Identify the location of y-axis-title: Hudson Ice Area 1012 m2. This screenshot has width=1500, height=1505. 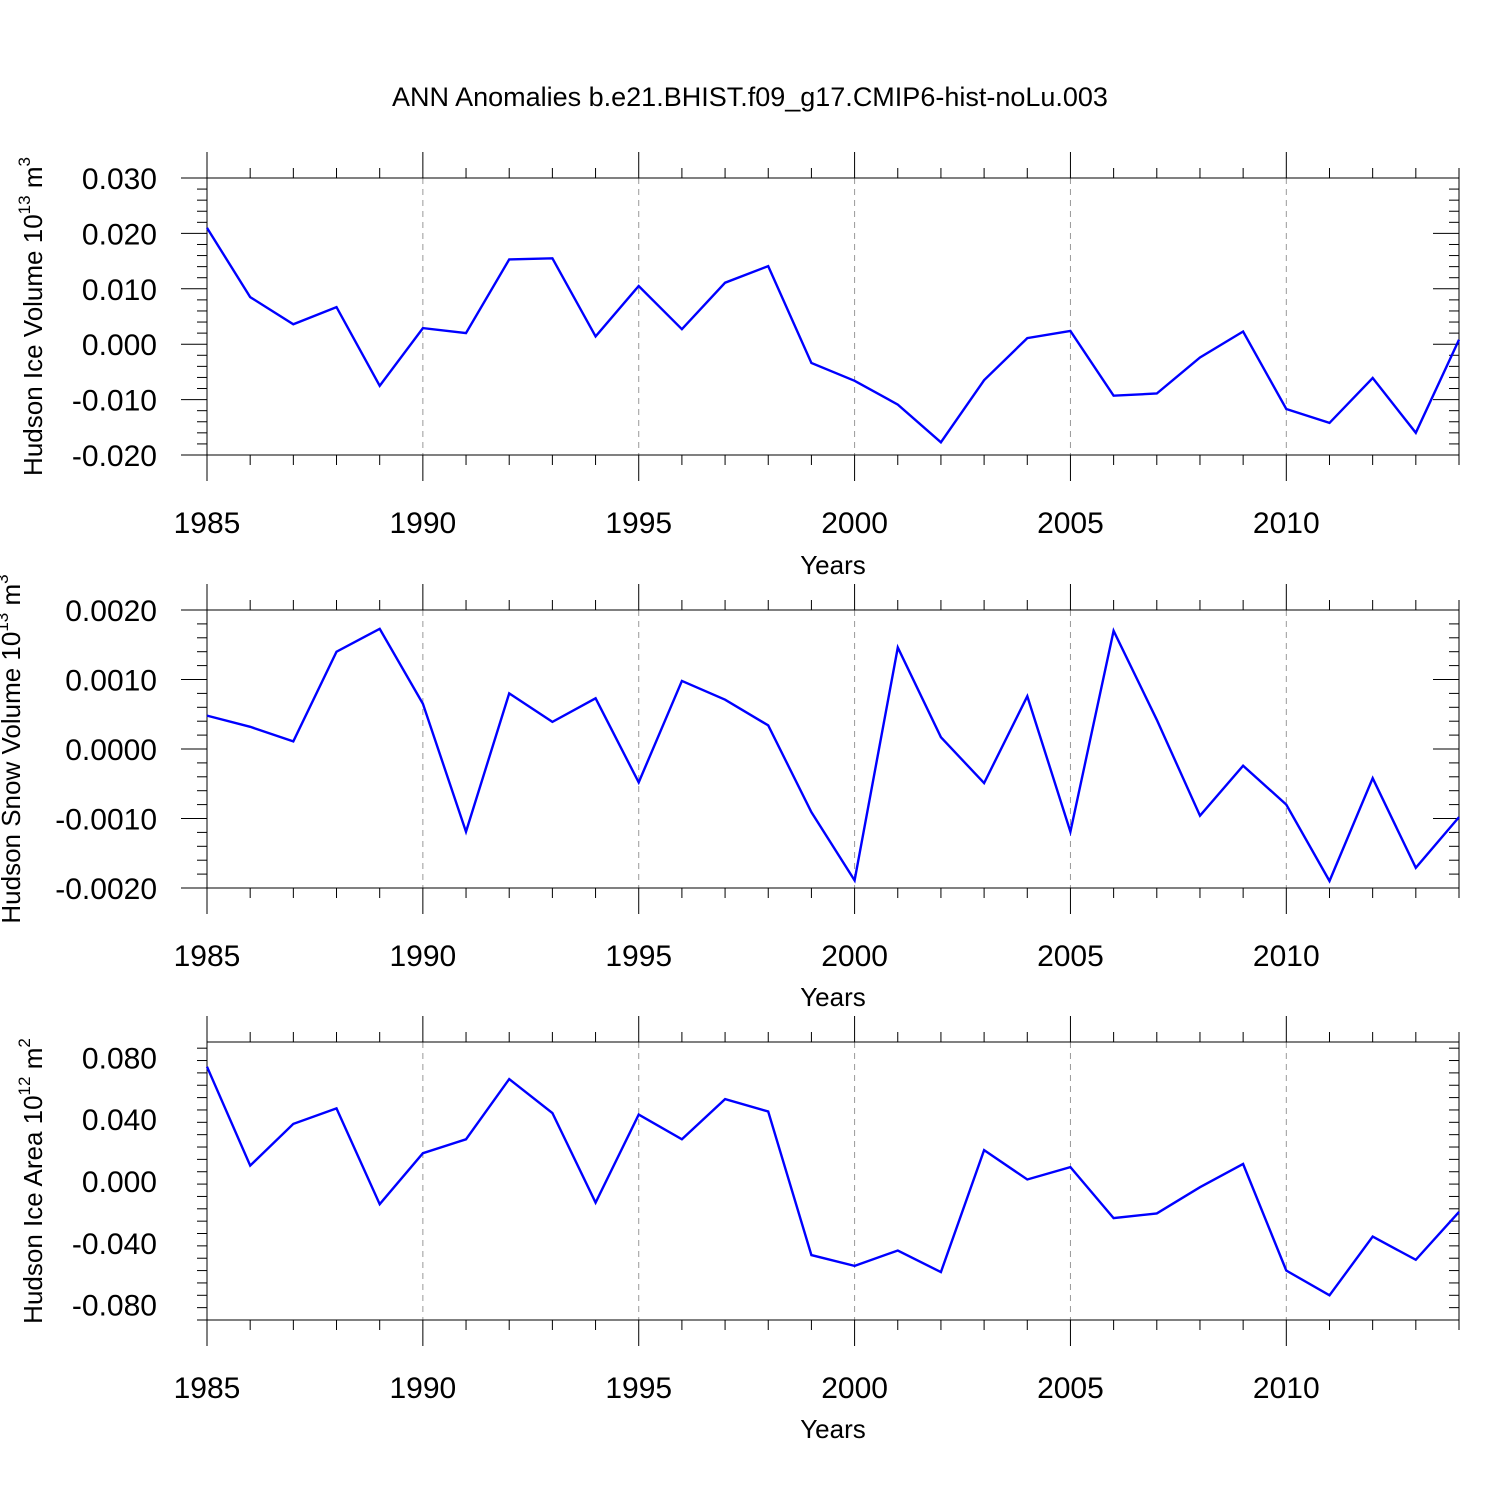
(31, 1181).